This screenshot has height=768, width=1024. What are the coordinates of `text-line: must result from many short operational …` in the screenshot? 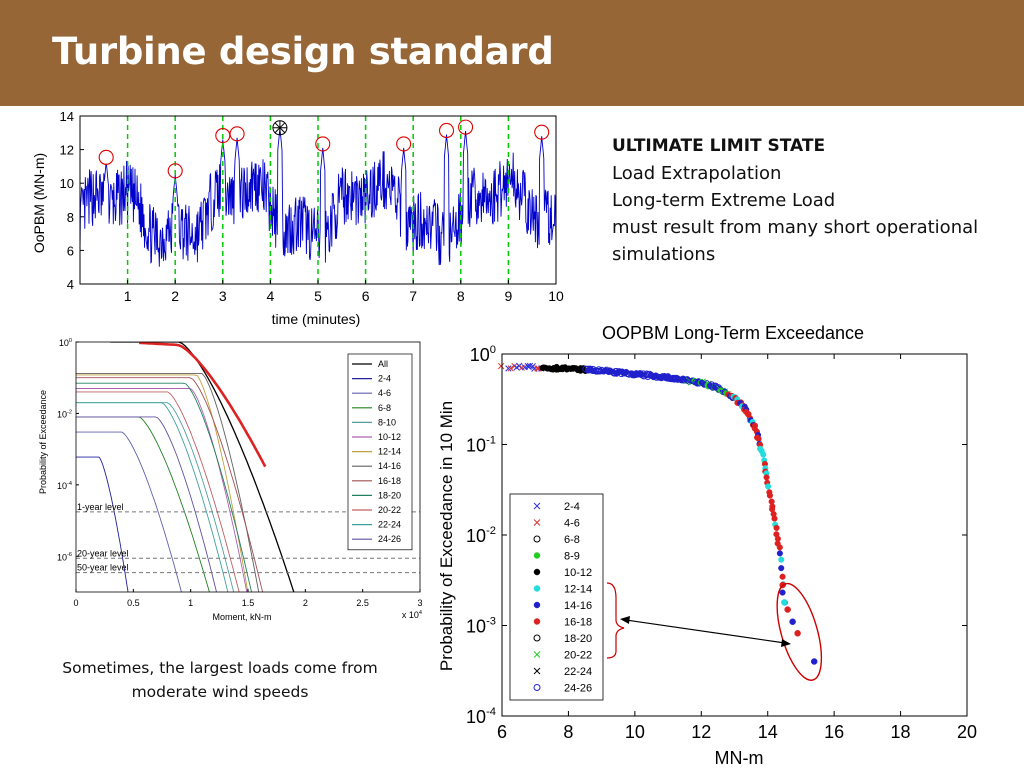 It's located at (795, 241).